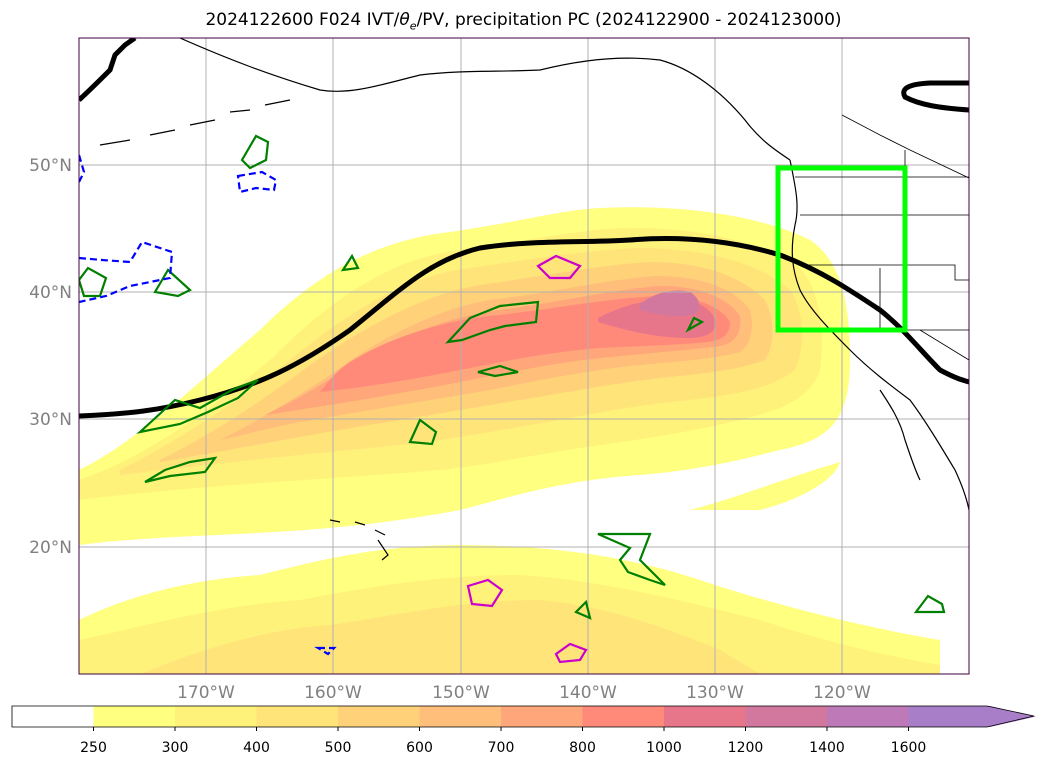 The height and width of the screenshot is (767, 1047). I want to click on colorbar-label: 500, so click(338, 748).